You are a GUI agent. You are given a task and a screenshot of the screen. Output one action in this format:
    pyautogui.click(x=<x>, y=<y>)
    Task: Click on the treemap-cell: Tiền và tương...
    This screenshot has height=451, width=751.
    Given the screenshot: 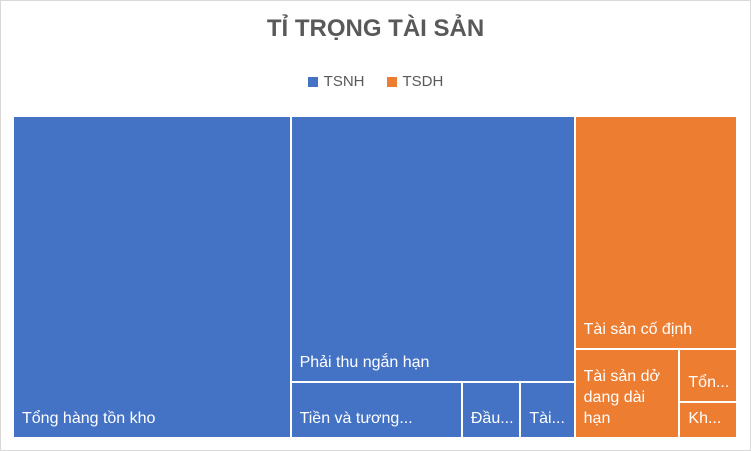 What is the action you would take?
    pyautogui.click(x=376, y=410)
    